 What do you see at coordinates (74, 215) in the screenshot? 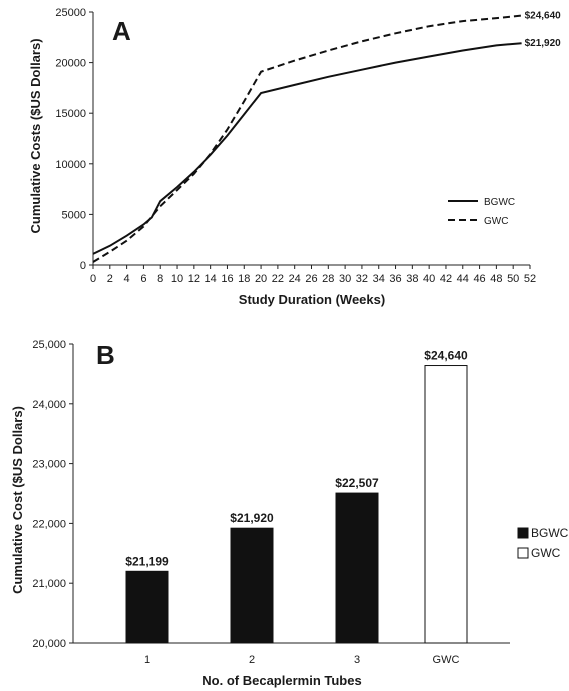
I see `panel-a-y-tick-label: 5000` at bounding box center [74, 215].